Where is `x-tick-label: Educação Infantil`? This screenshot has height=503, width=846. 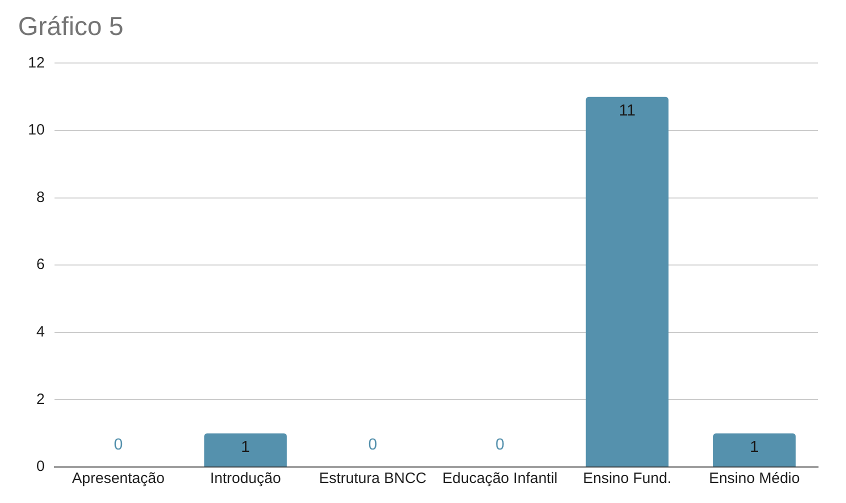
x-tick-label: Educação Infantil is located at coordinates (500, 479).